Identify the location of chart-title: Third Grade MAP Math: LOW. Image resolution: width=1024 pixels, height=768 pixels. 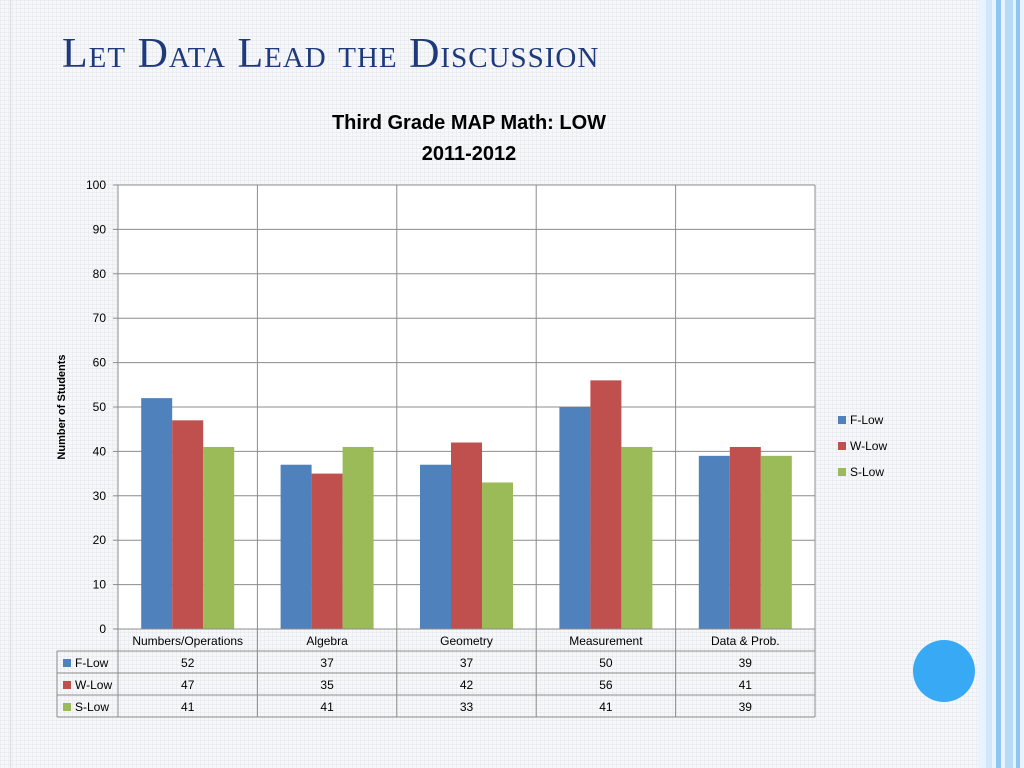
(469, 123).